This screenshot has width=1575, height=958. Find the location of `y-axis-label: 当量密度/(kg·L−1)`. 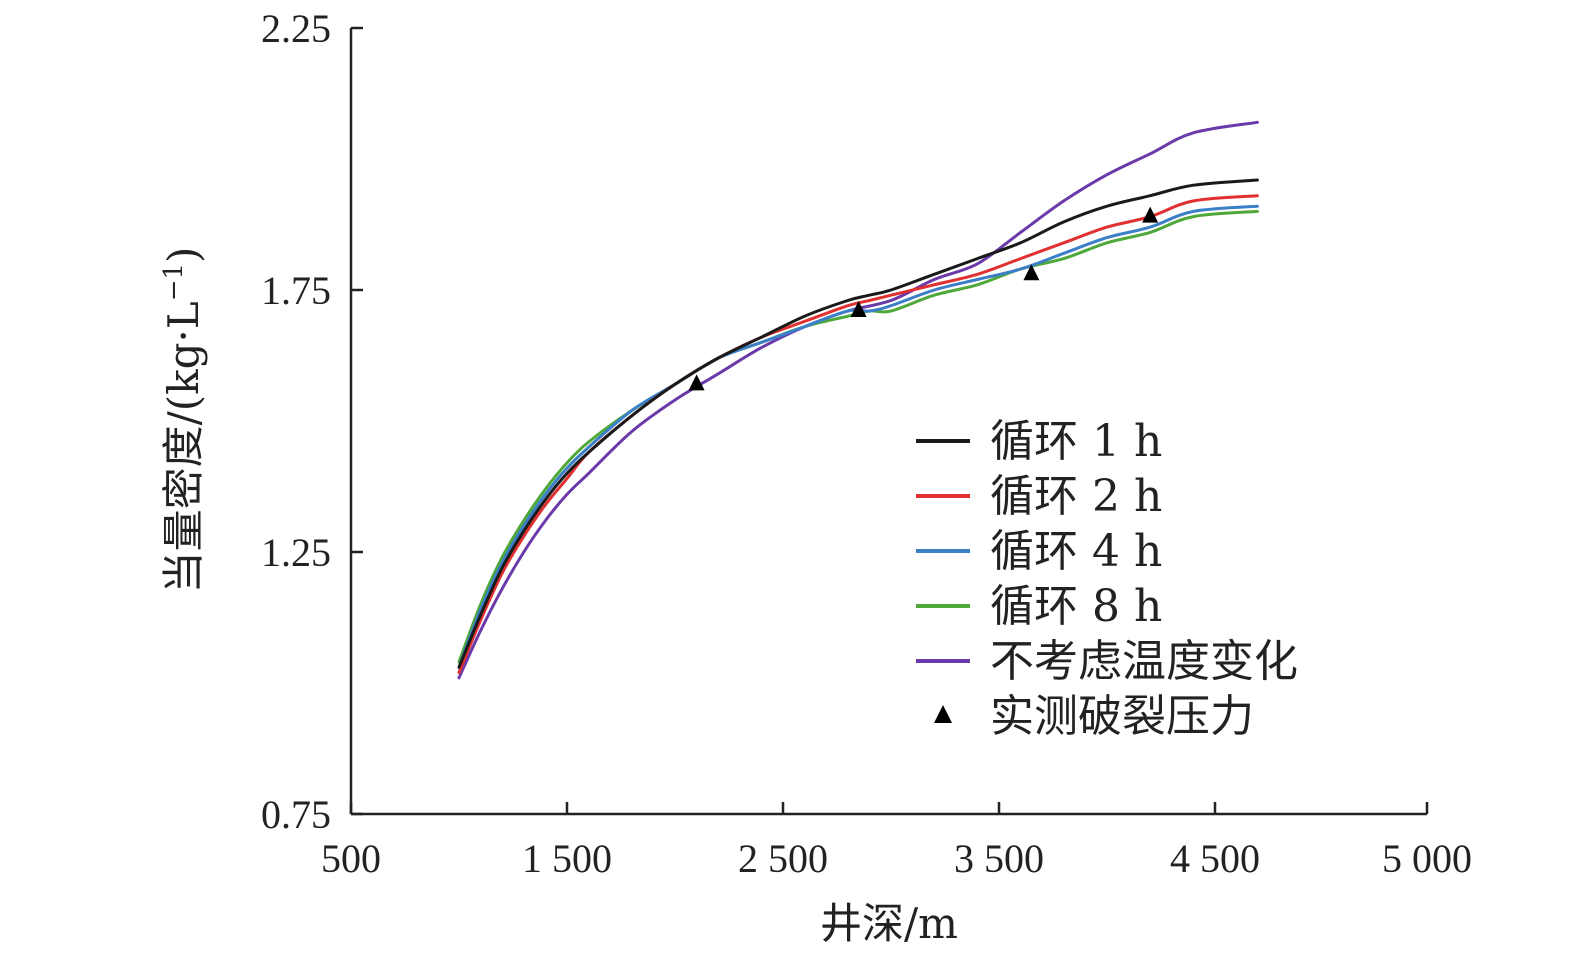

y-axis-label: 当量密度/(kg·L−1) is located at coordinates (183, 420).